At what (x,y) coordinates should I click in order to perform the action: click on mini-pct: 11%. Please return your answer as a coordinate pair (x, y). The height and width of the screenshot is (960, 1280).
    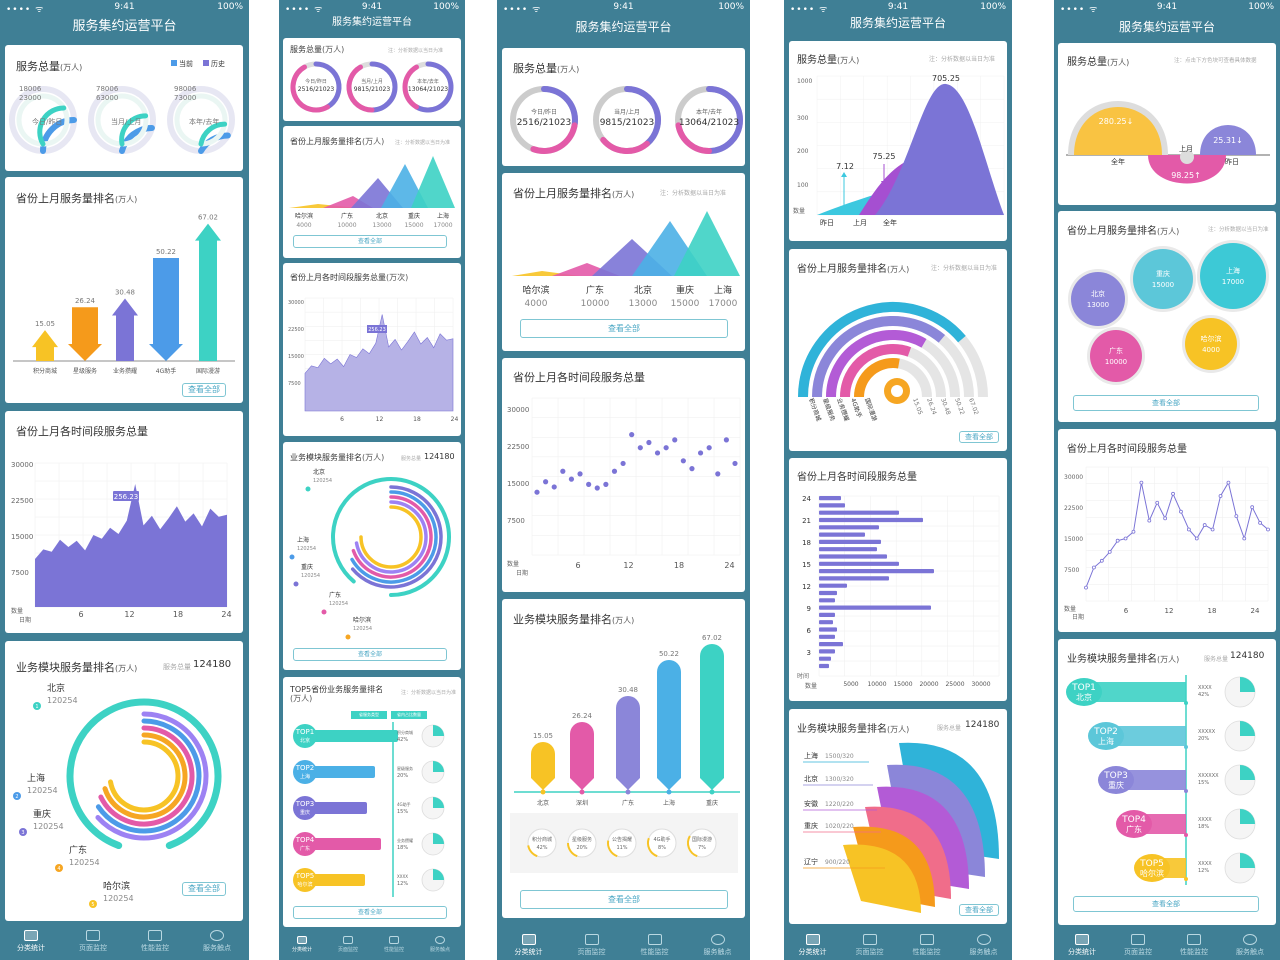
    Looking at the image, I should click on (621, 848).